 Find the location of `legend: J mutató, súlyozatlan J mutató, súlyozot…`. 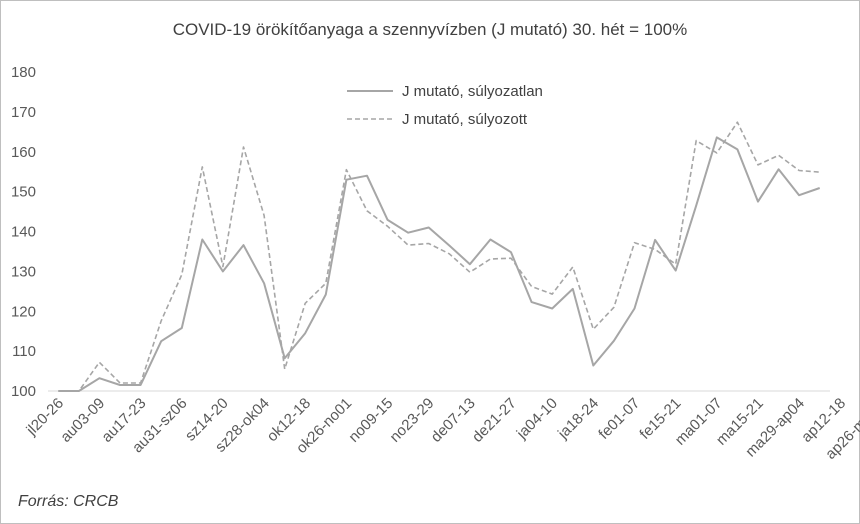

legend: J mutató, súlyozatlan J mutató, súlyozot… is located at coordinates (445, 105).